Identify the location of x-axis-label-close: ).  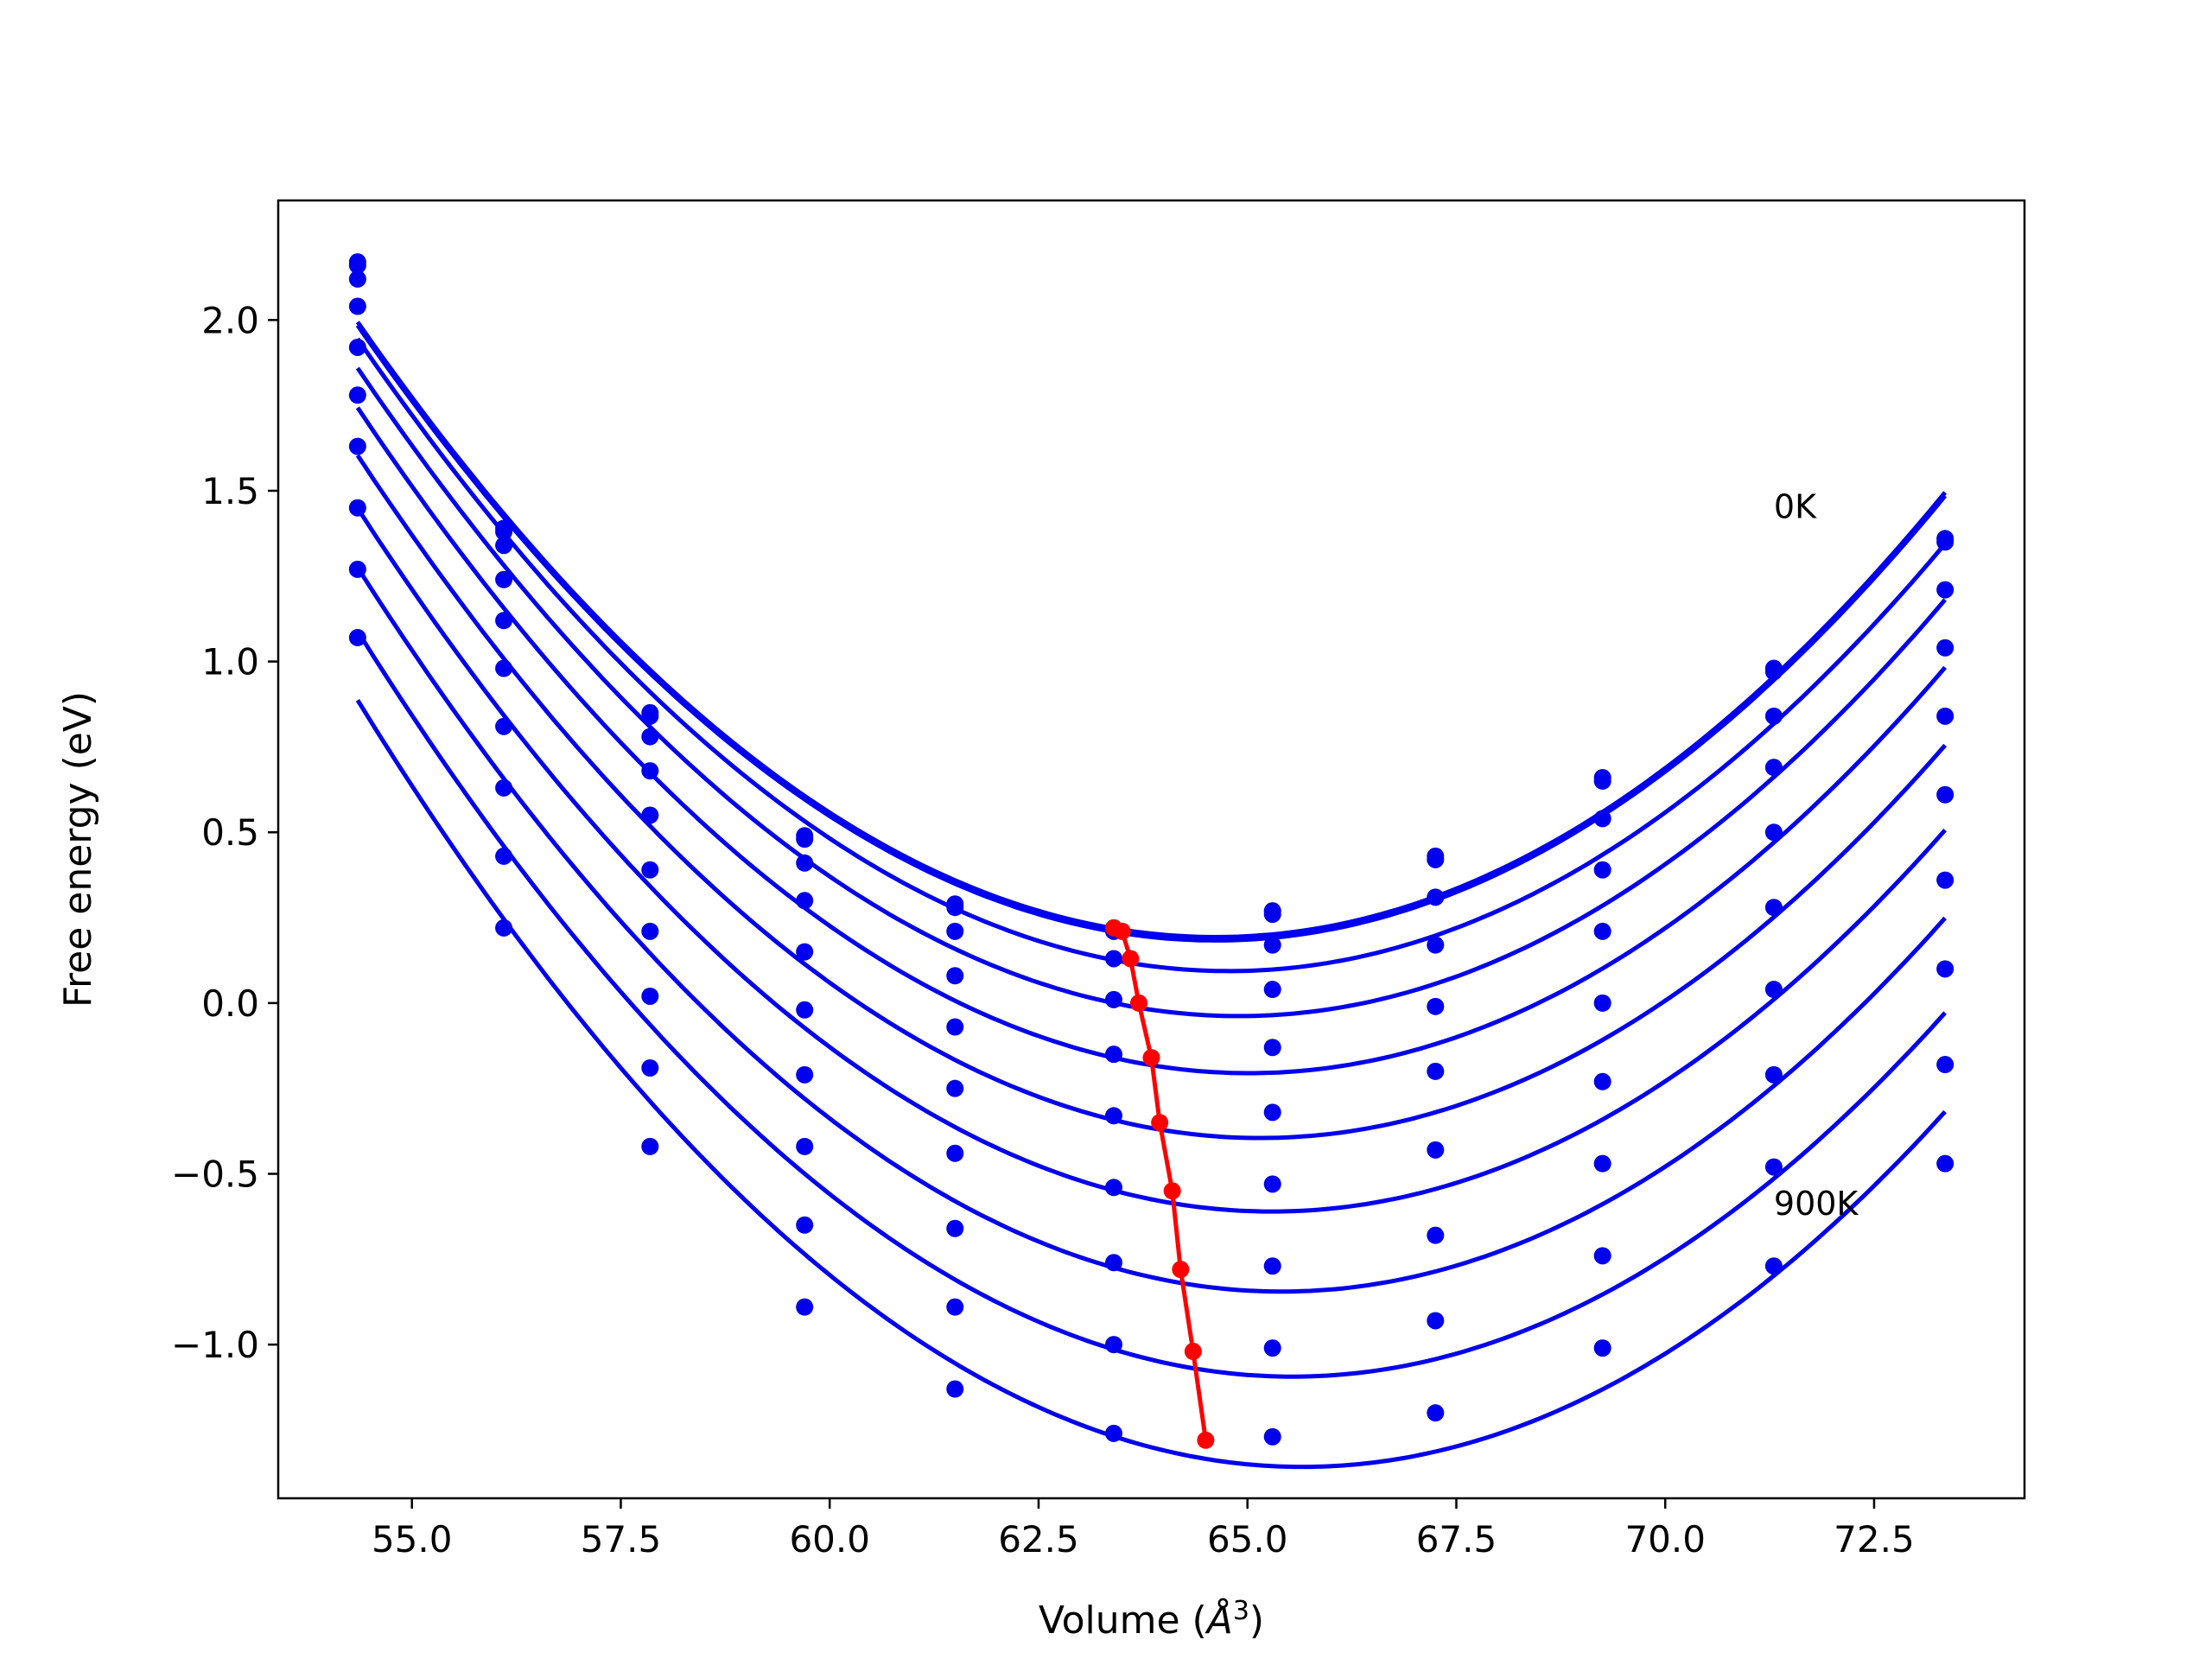
(1256, 1621).